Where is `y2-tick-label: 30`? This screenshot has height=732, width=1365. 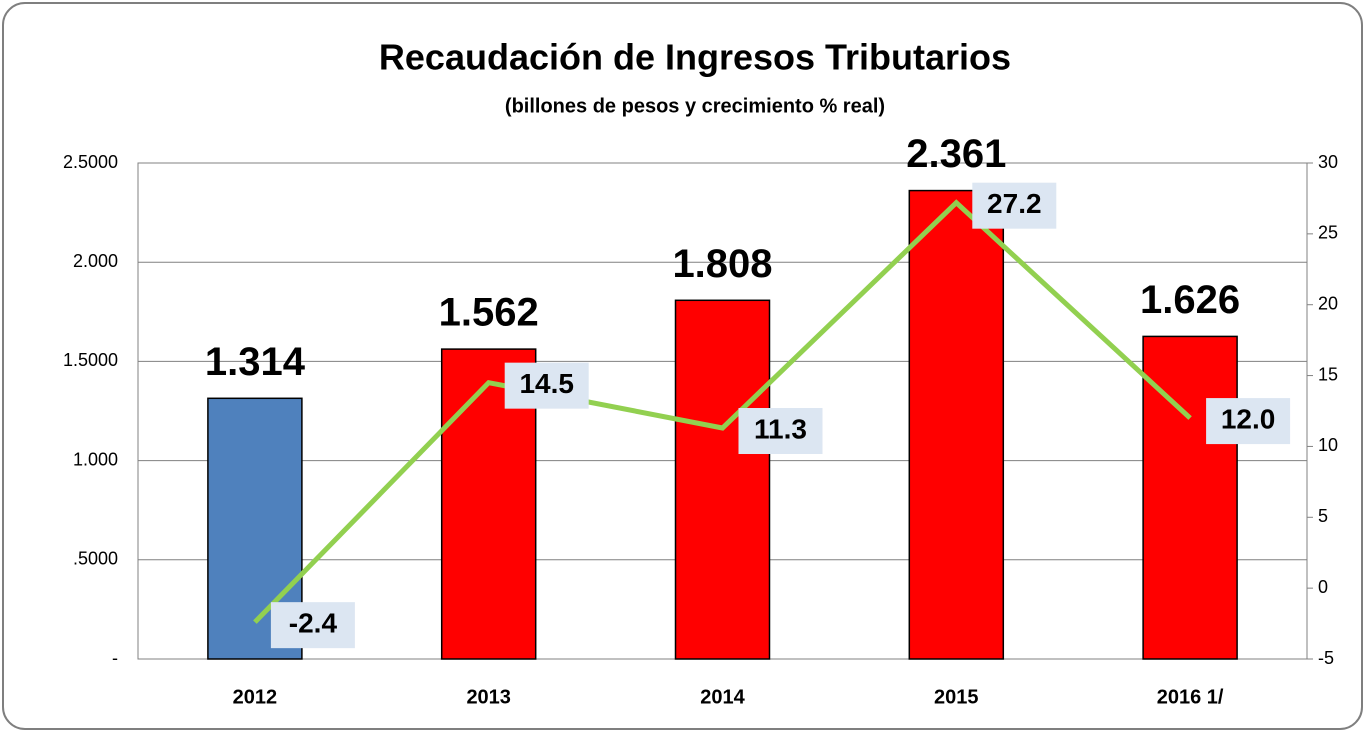 y2-tick-label: 30 is located at coordinates (1328, 162).